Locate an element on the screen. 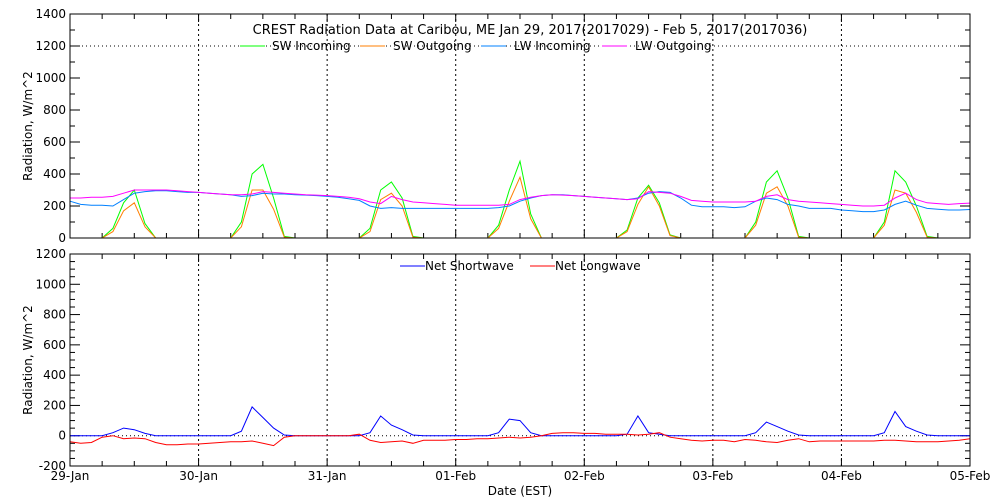  x-tick-label: 02-Feb is located at coordinates (584, 476).